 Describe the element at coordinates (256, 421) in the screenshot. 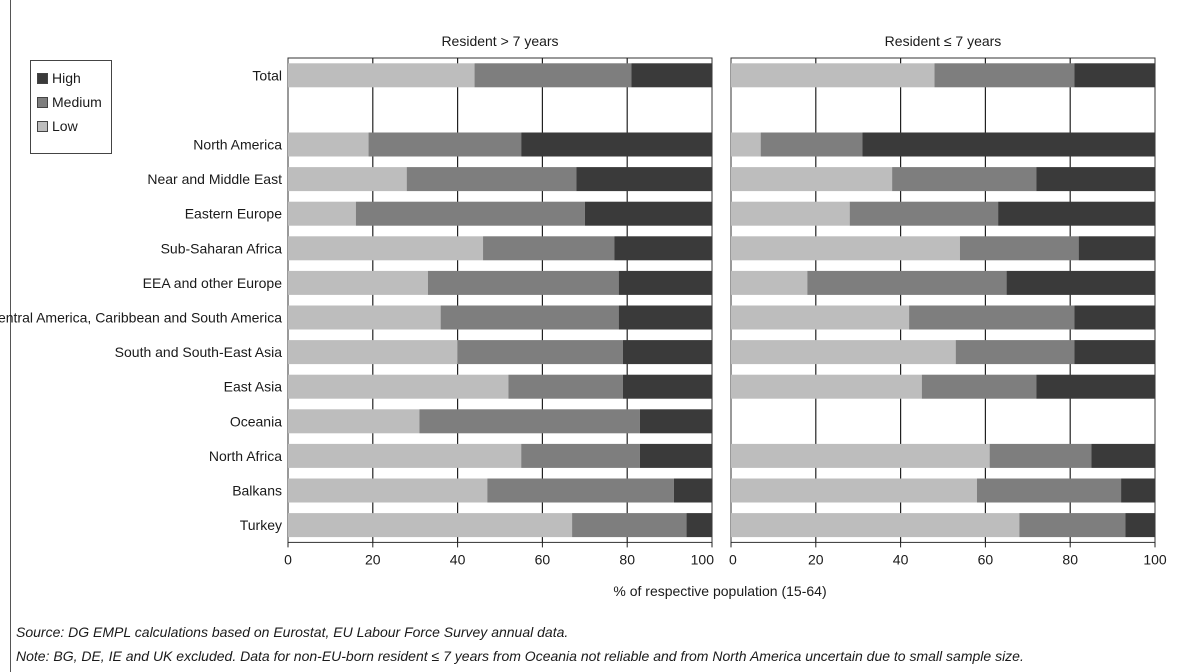

I see `category-label-oceania: Oceania` at that location.